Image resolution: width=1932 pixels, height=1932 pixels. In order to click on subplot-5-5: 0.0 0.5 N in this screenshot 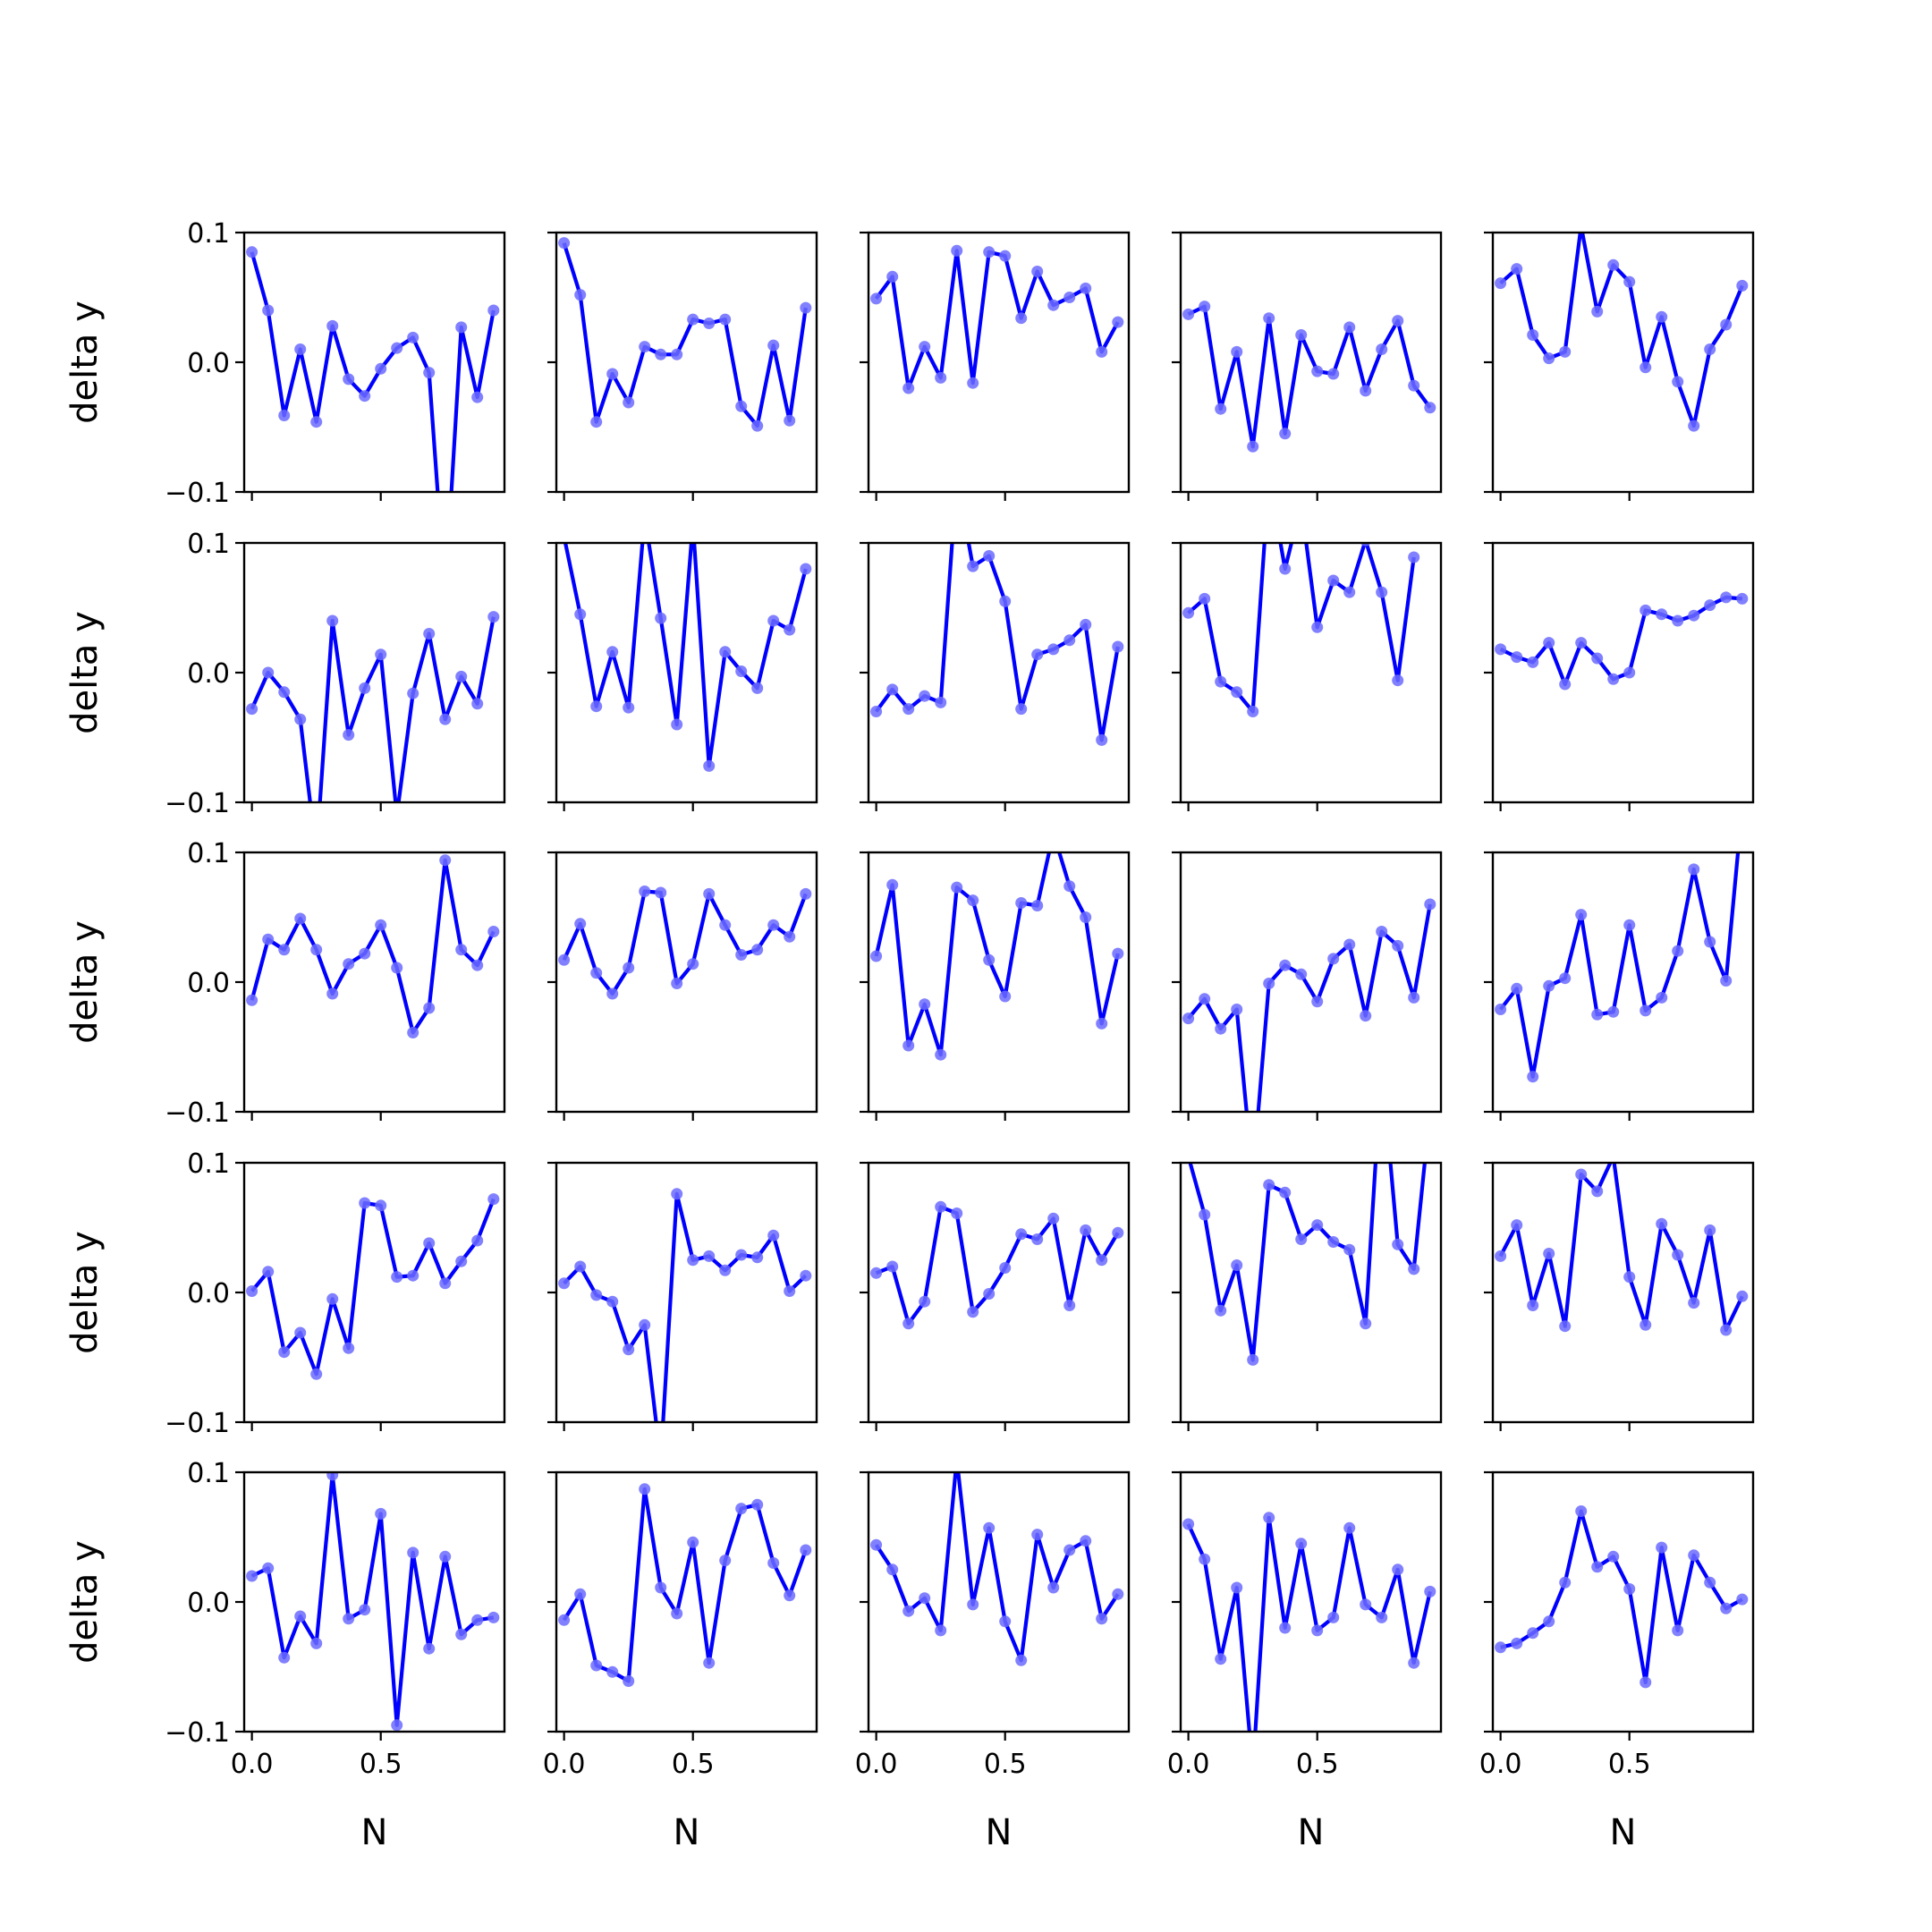, I will do `click(1617, 1661)`.